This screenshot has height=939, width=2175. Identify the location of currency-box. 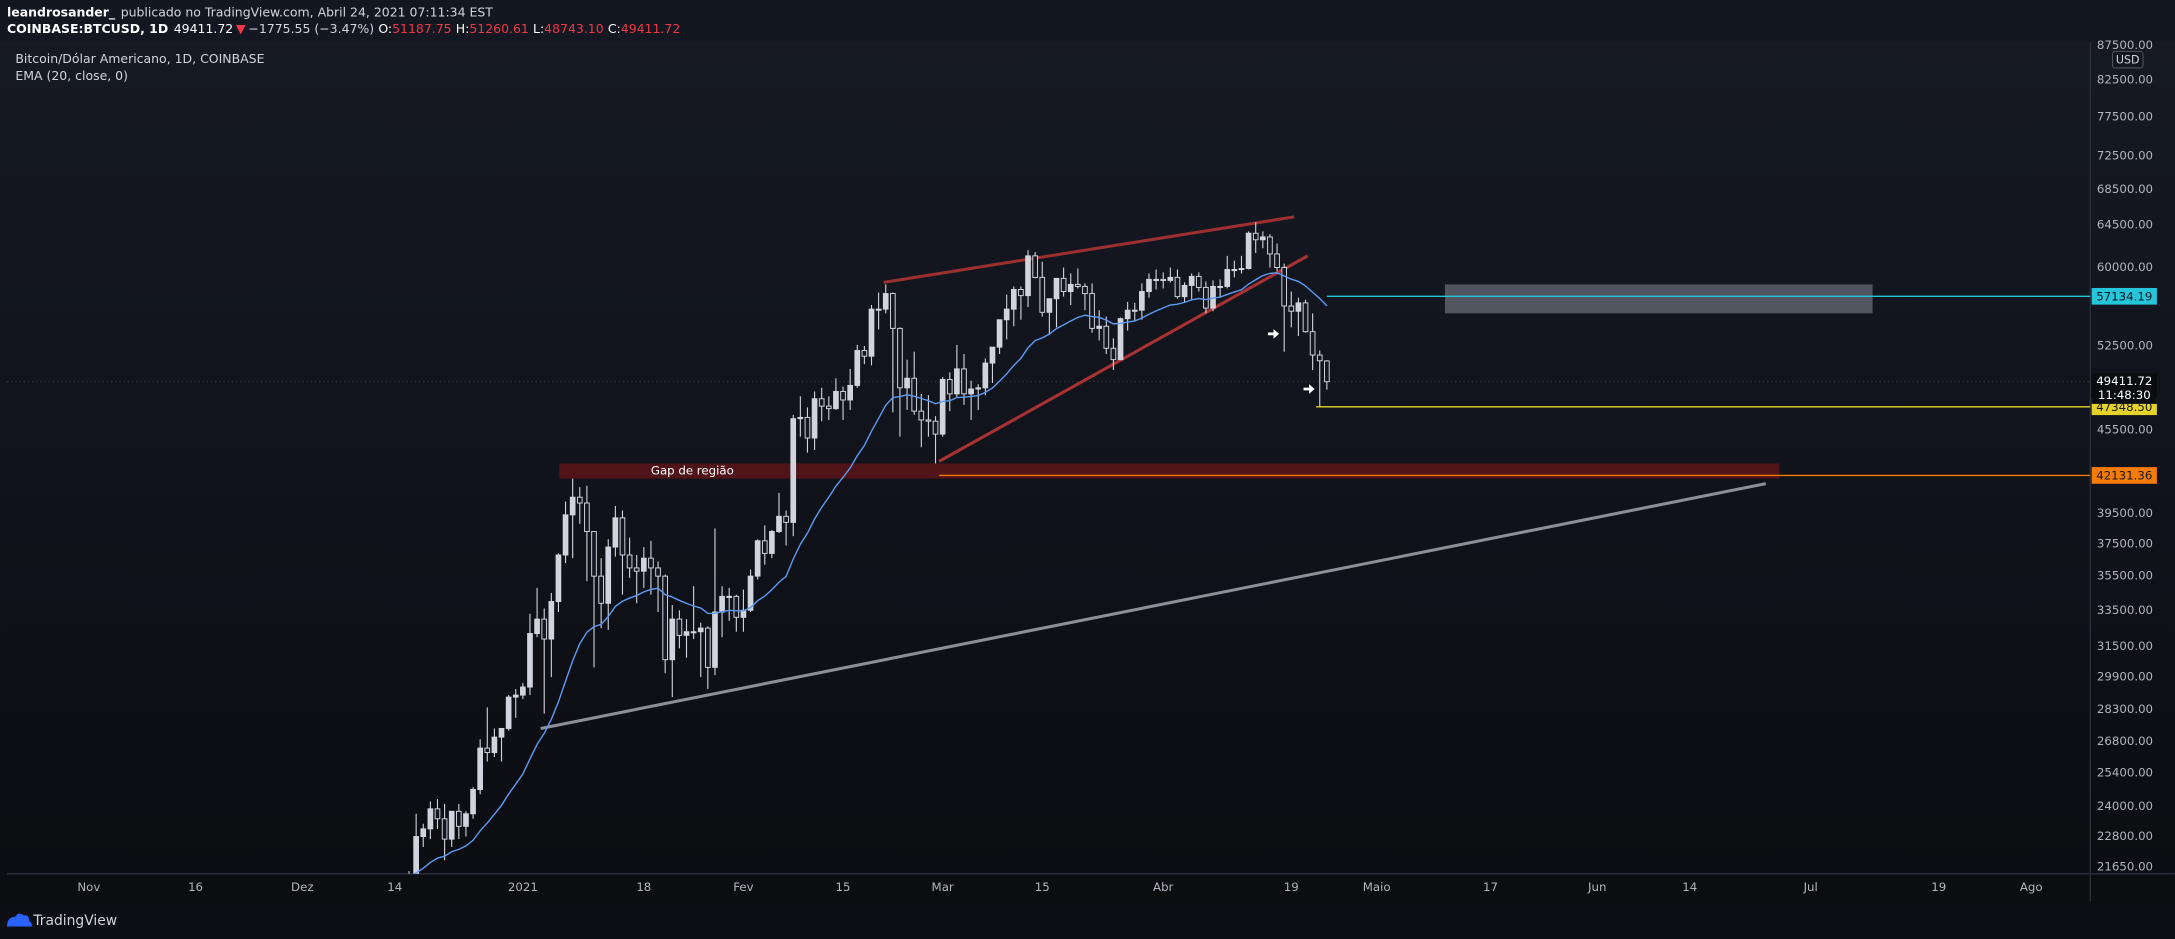
(2128, 59).